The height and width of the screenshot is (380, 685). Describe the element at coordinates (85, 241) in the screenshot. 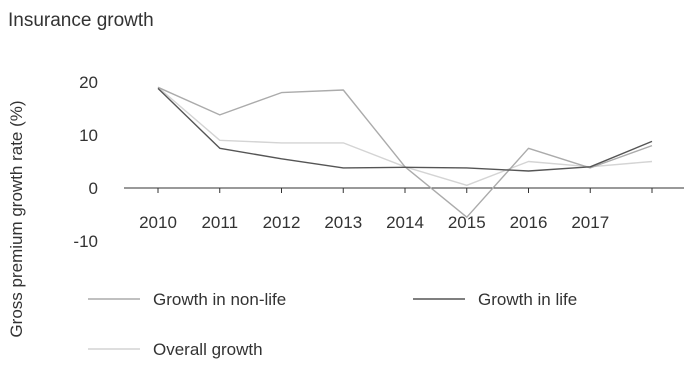

I see `y-tick-label: -10` at that location.